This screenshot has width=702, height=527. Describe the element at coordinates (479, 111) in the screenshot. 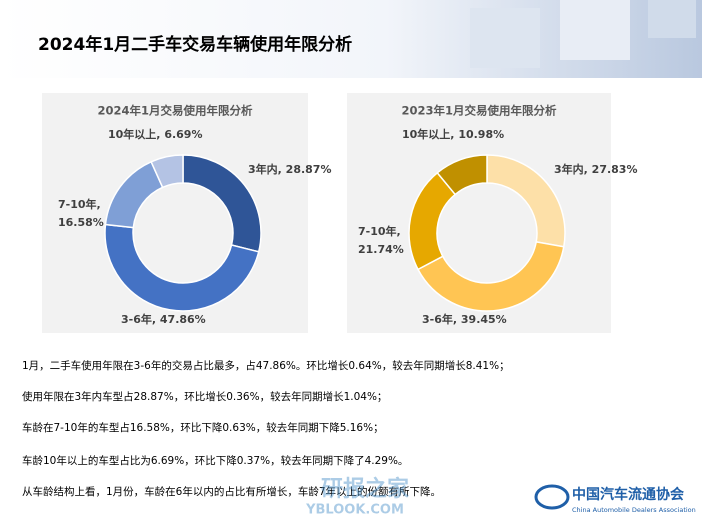

I see `chart-title: 2023年1月交易使用年限分析` at that location.